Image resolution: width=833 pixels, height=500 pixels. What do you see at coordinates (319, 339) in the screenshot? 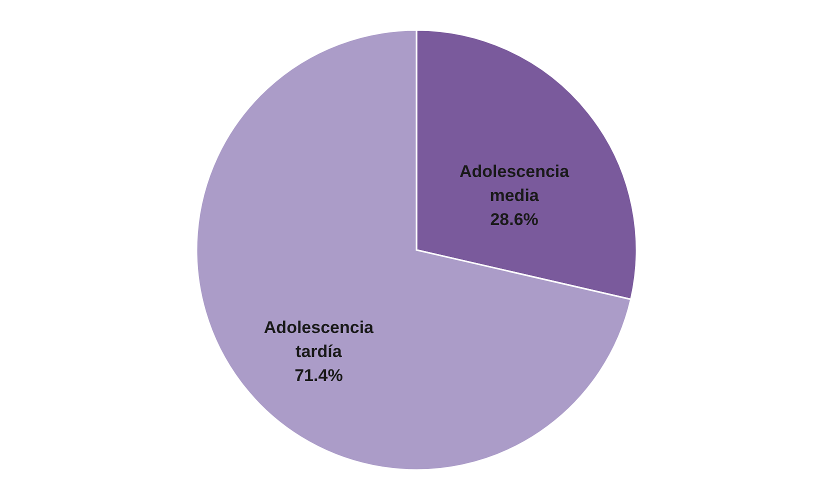
I see `slice-label: Adolescencia tardía` at bounding box center [319, 339].